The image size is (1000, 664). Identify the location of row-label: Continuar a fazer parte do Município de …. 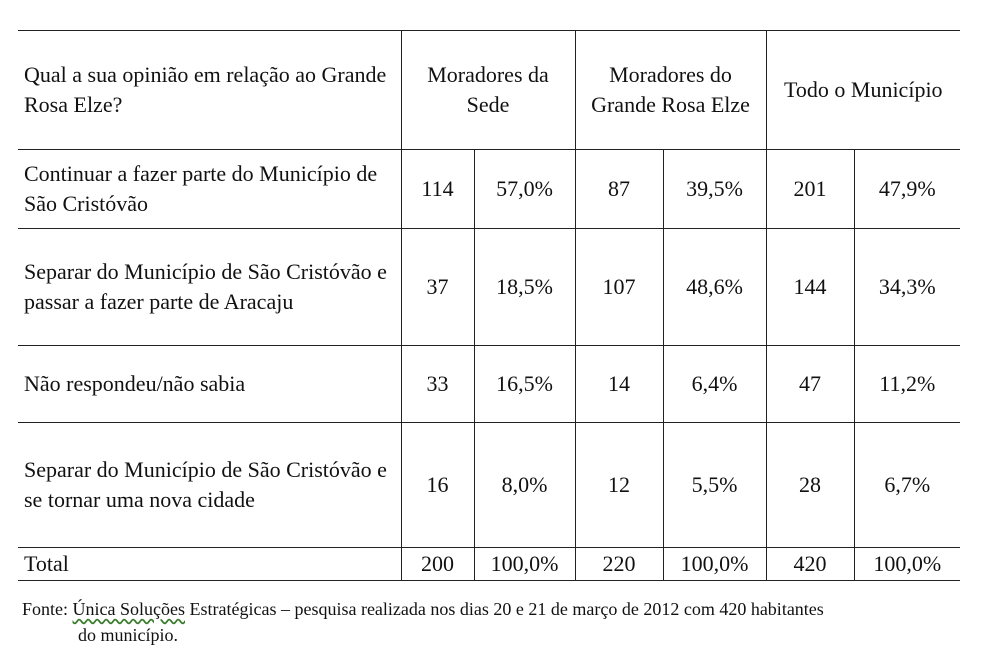
(210, 189).